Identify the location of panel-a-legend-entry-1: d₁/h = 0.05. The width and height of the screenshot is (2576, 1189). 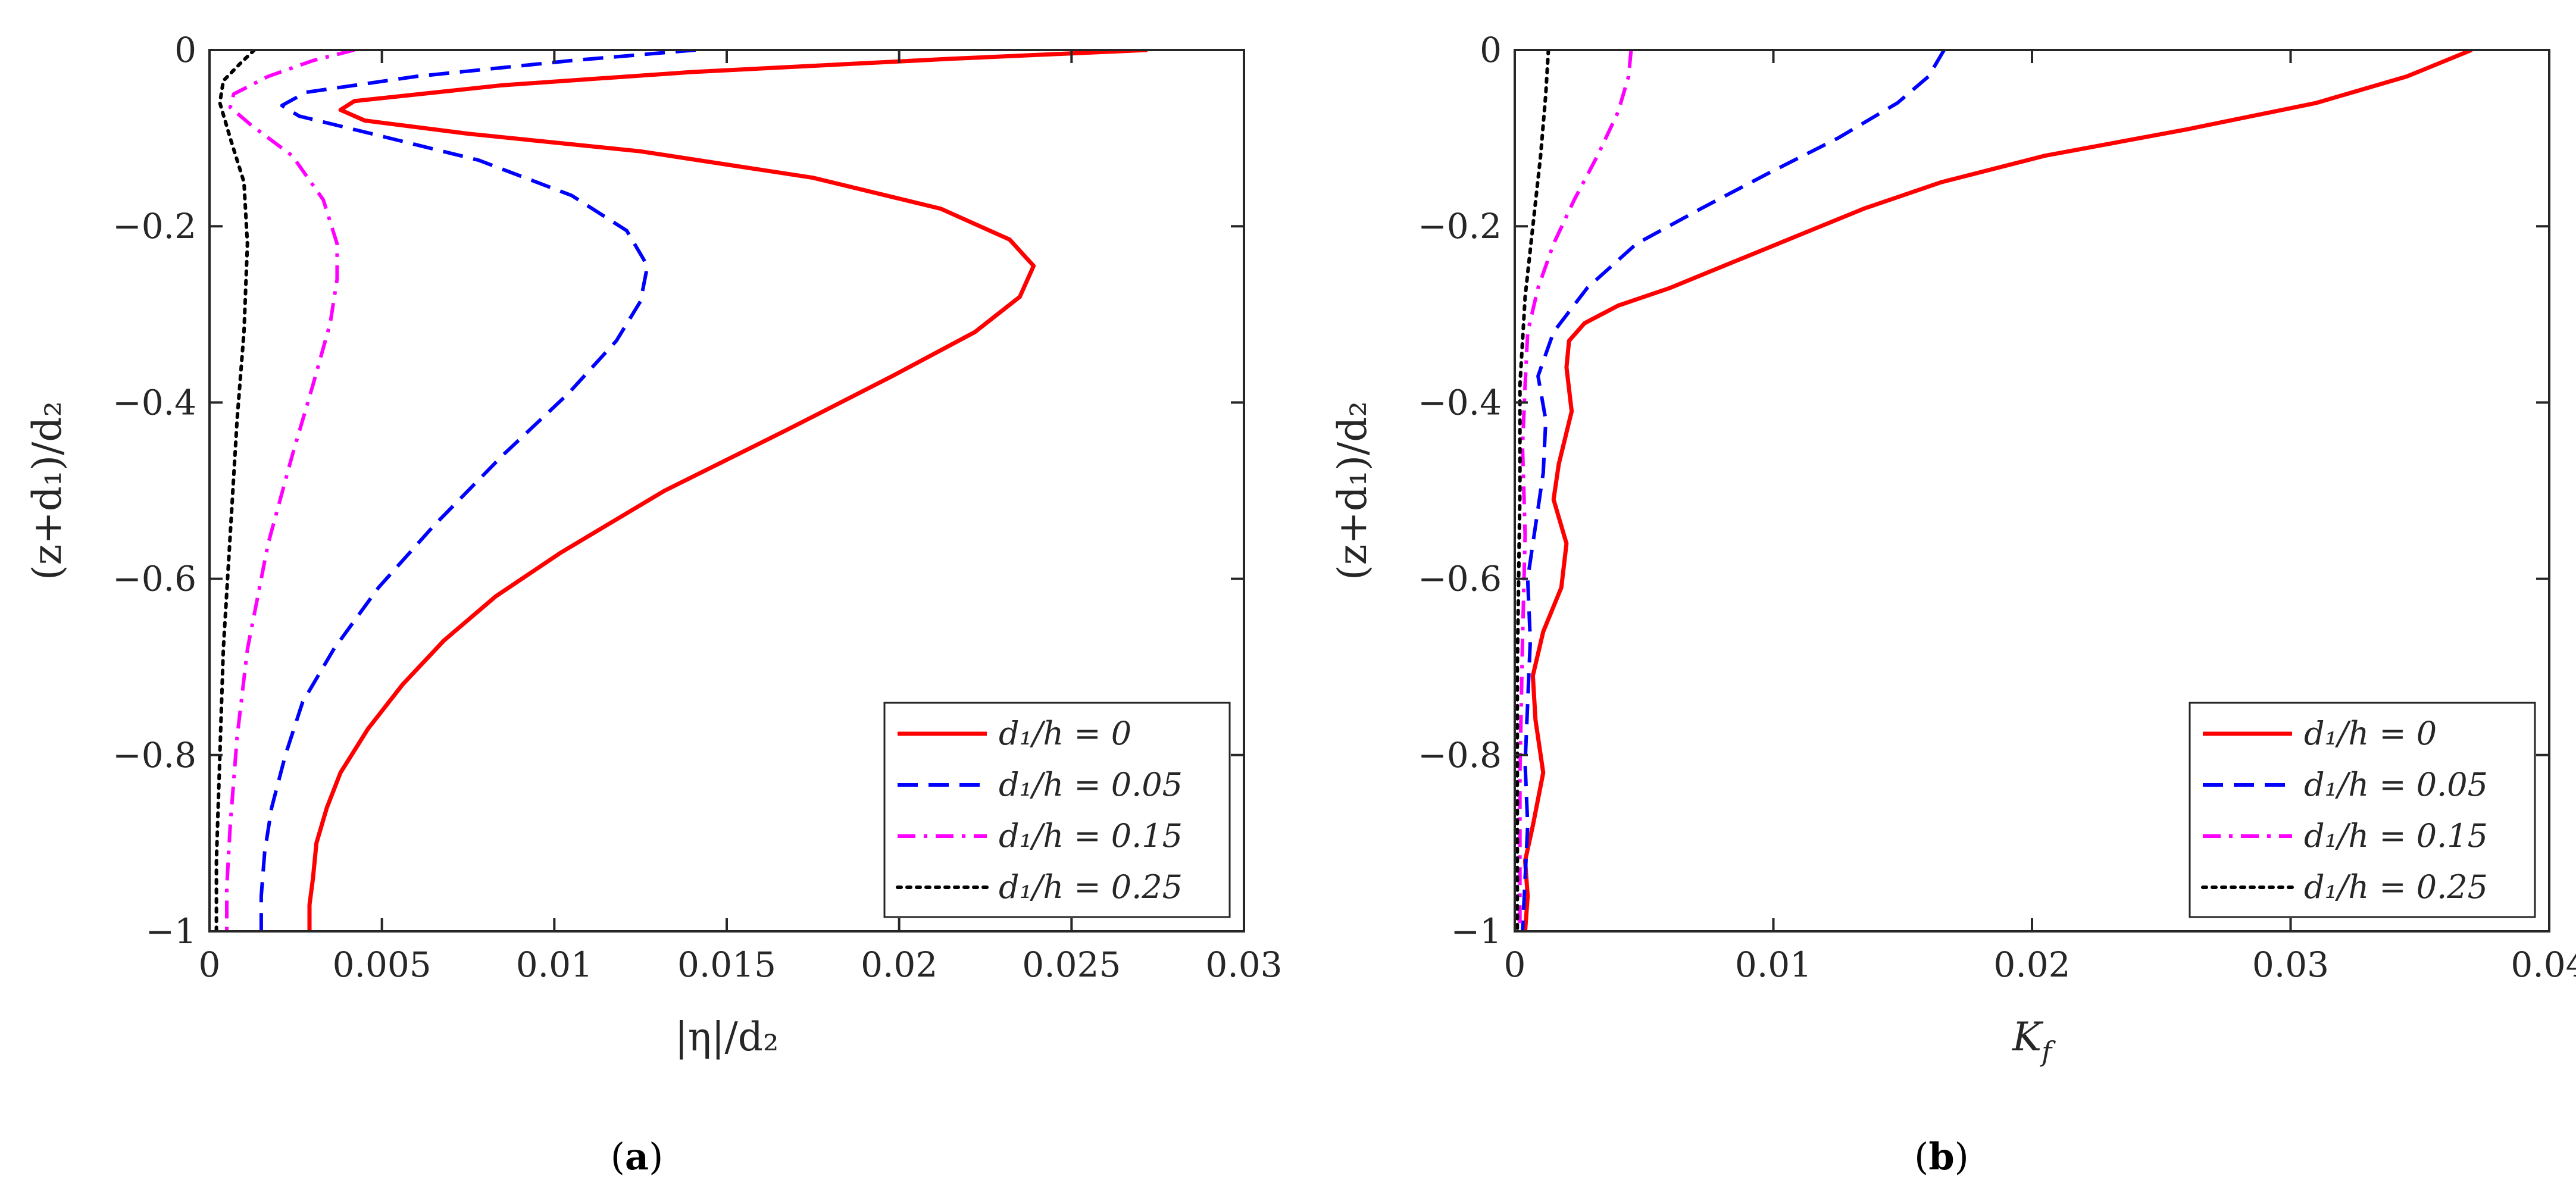
(1091, 784).